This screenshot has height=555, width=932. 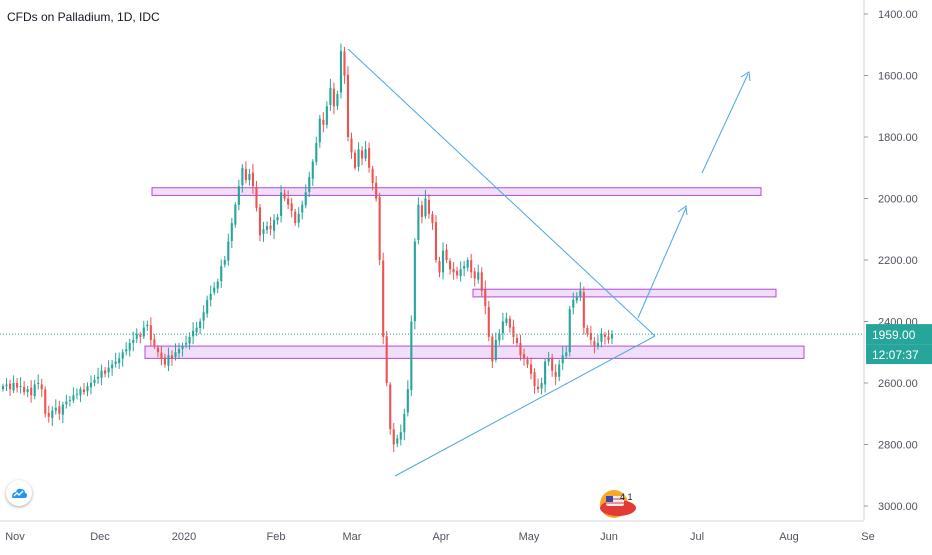 What do you see at coordinates (609, 537) in the screenshot?
I see `time-tick-label: Jun` at bounding box center [609, 537].